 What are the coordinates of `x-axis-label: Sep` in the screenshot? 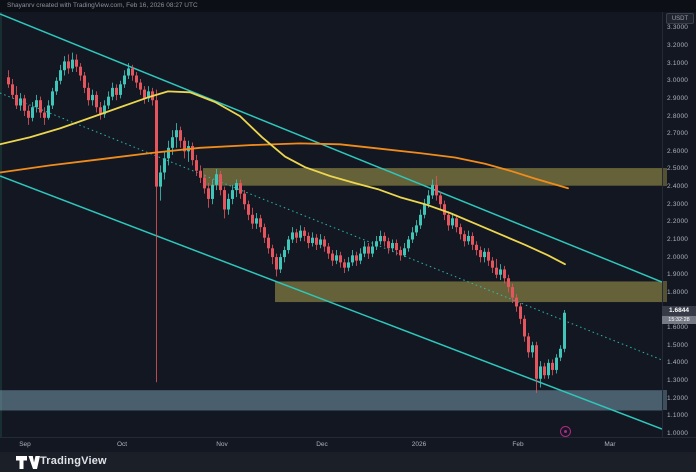 It's located at (25, 444).